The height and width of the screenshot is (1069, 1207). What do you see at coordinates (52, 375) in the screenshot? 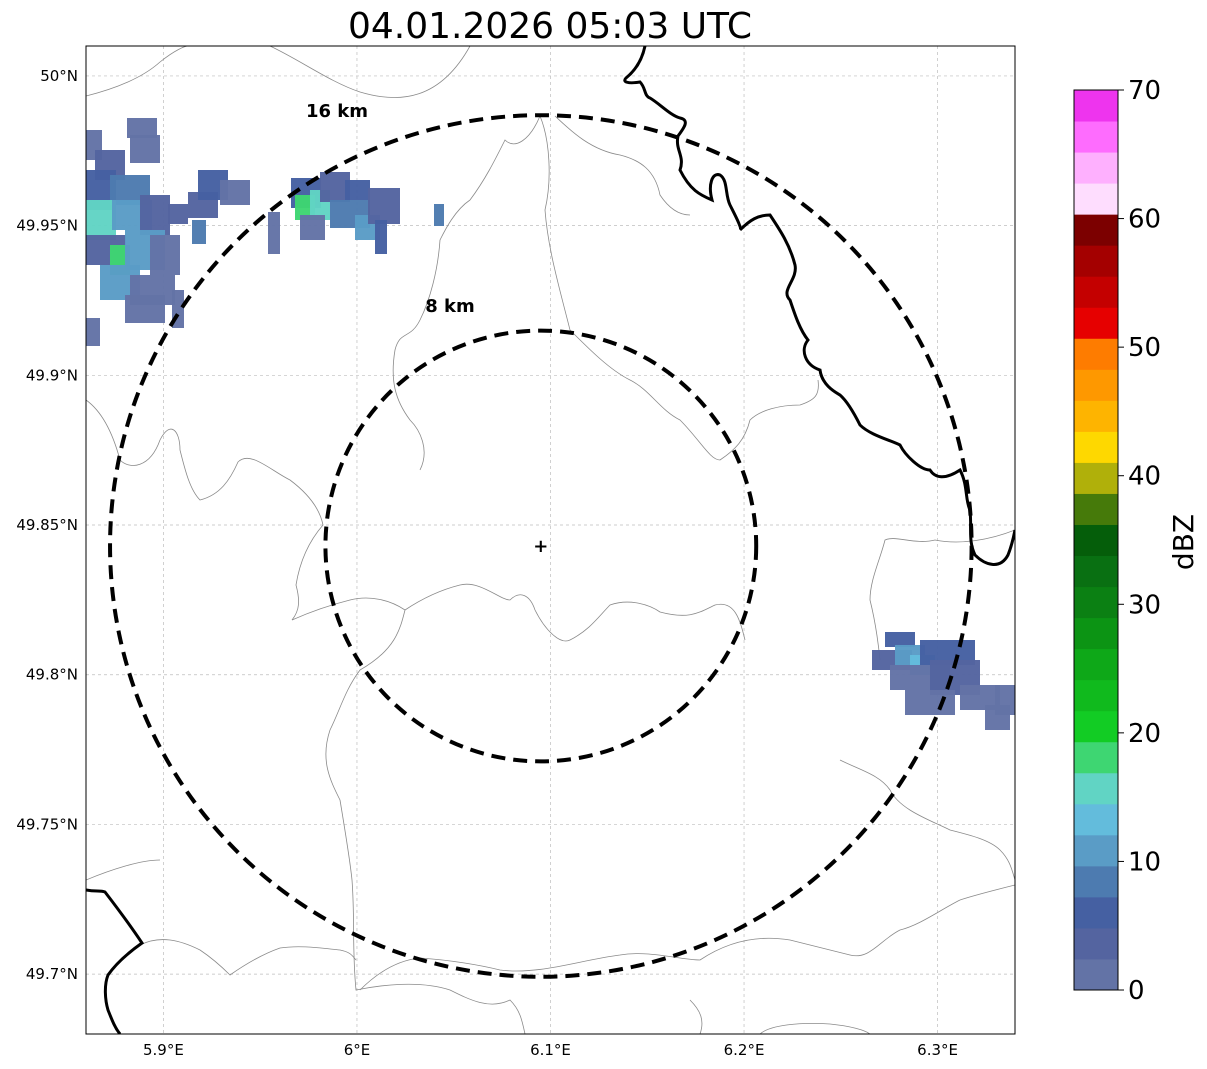
I see `lat-tick-label: 49.9°N` at bounding box center [52, 375].